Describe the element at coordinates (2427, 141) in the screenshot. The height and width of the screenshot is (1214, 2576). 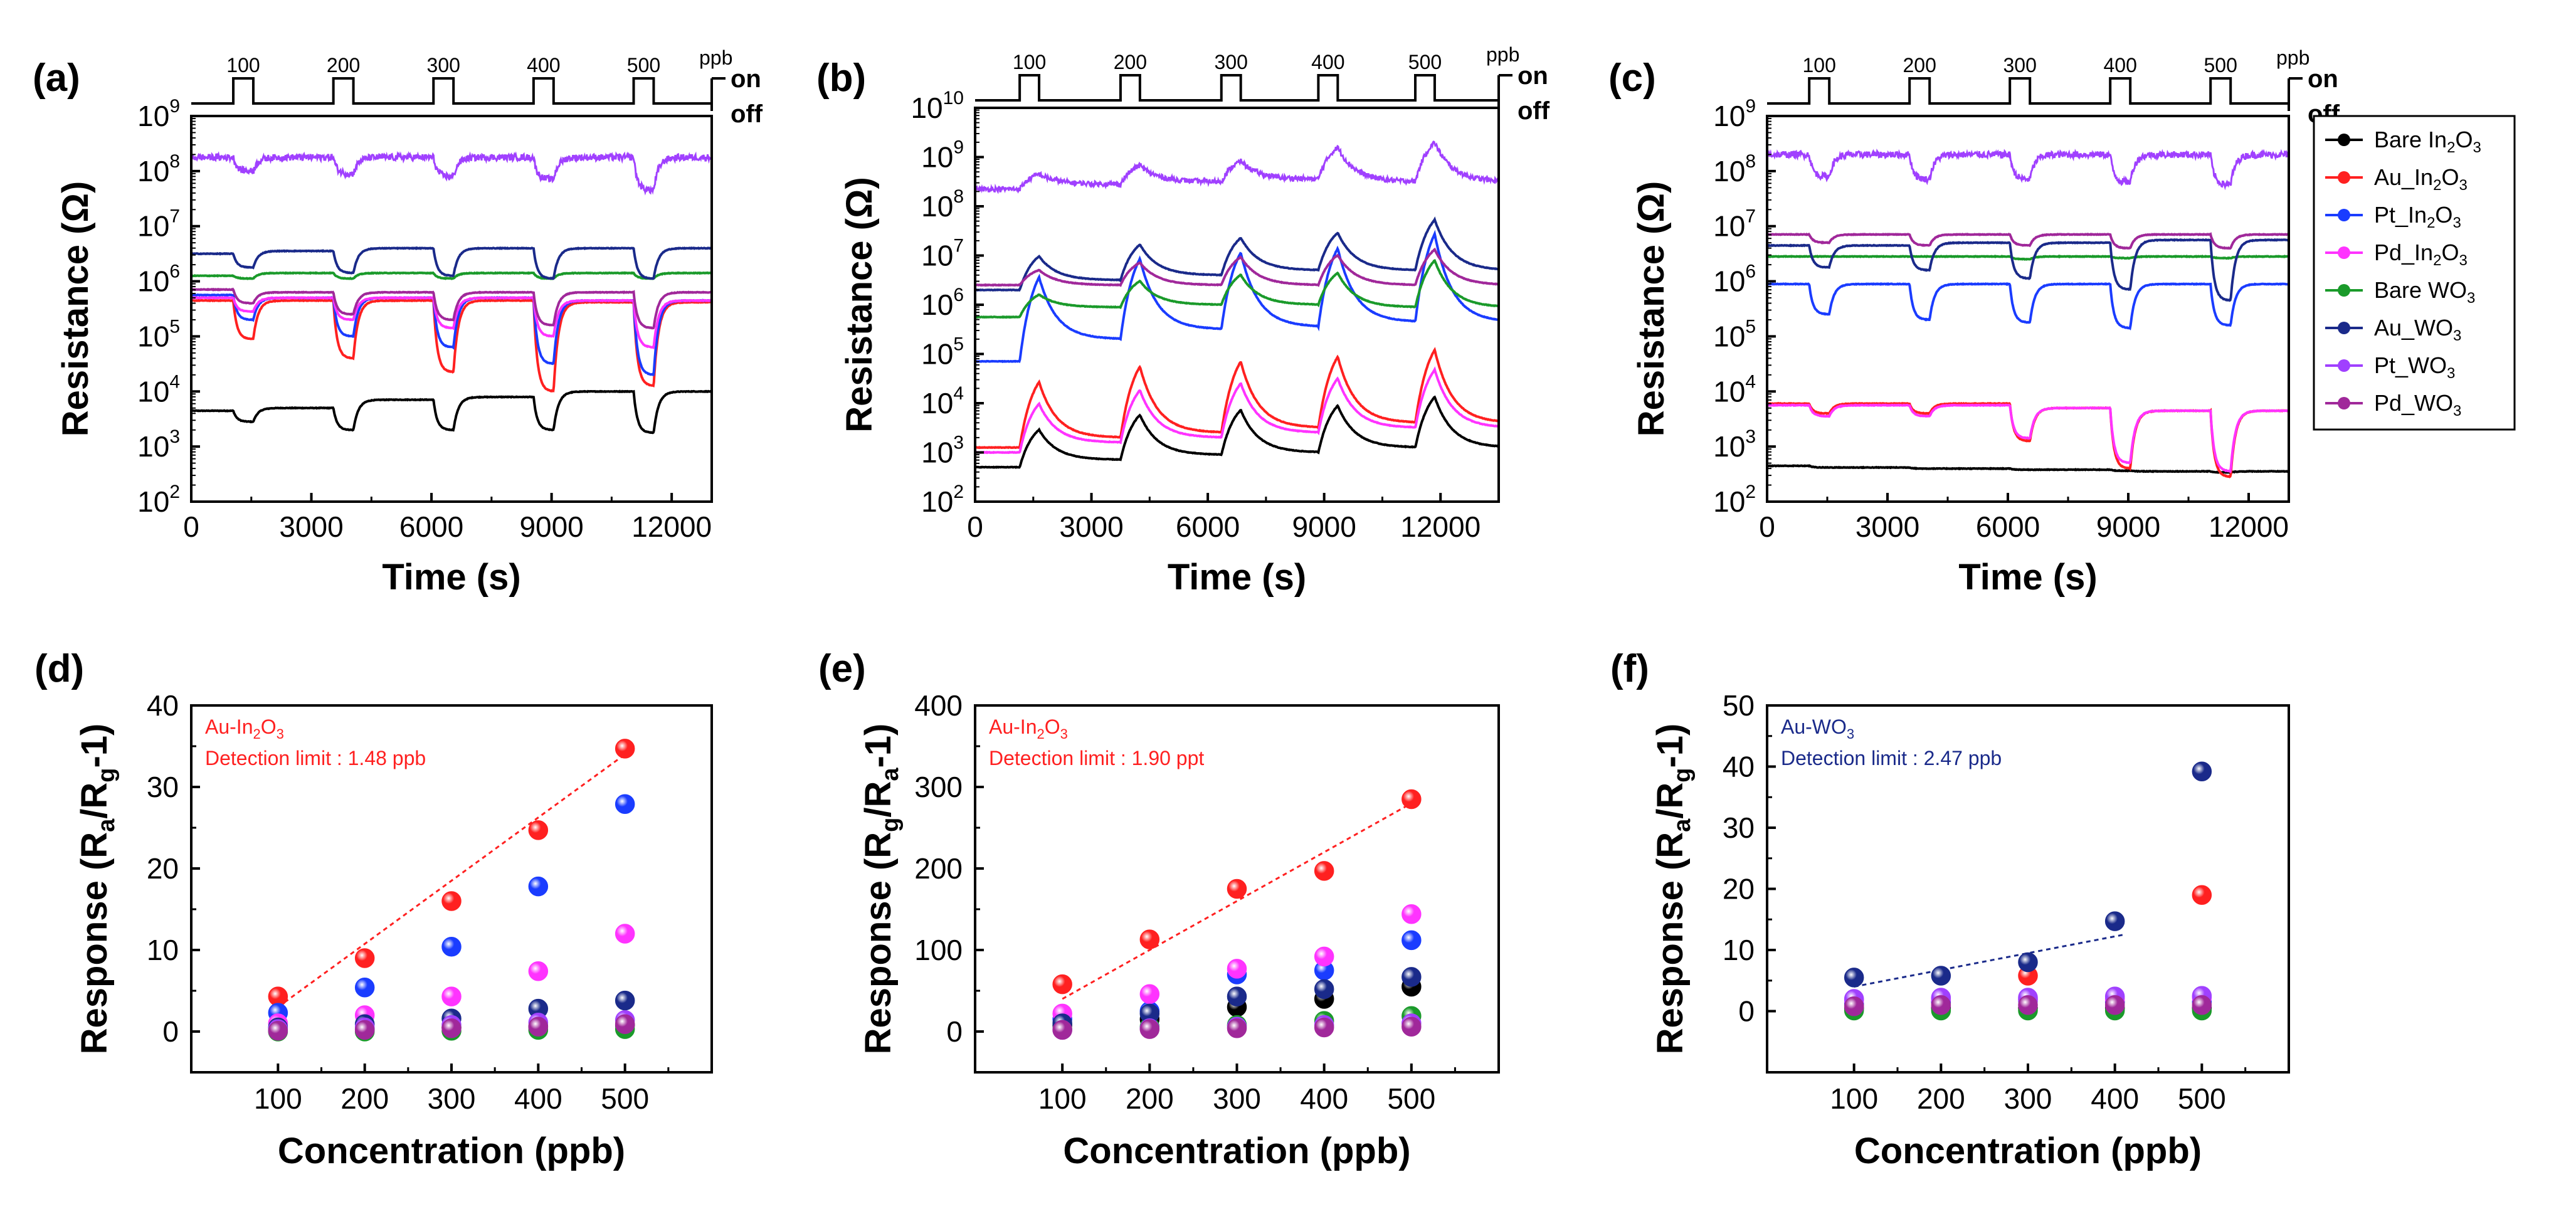
I see `legend-entry: Bare In2O3` at that location.